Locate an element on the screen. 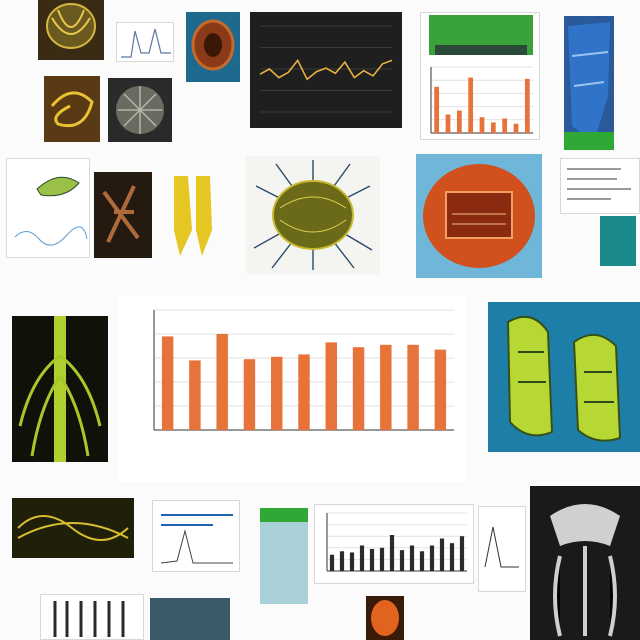 This screenshot has width=640, height=640. insect-pair-illustration is located at coordinates (564, 377).